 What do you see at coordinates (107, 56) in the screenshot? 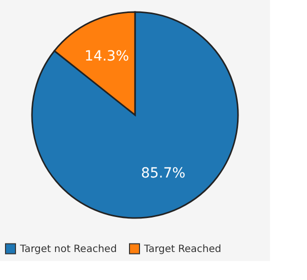
I see `data-label: 14.3%` at bounding box center [107, 56].